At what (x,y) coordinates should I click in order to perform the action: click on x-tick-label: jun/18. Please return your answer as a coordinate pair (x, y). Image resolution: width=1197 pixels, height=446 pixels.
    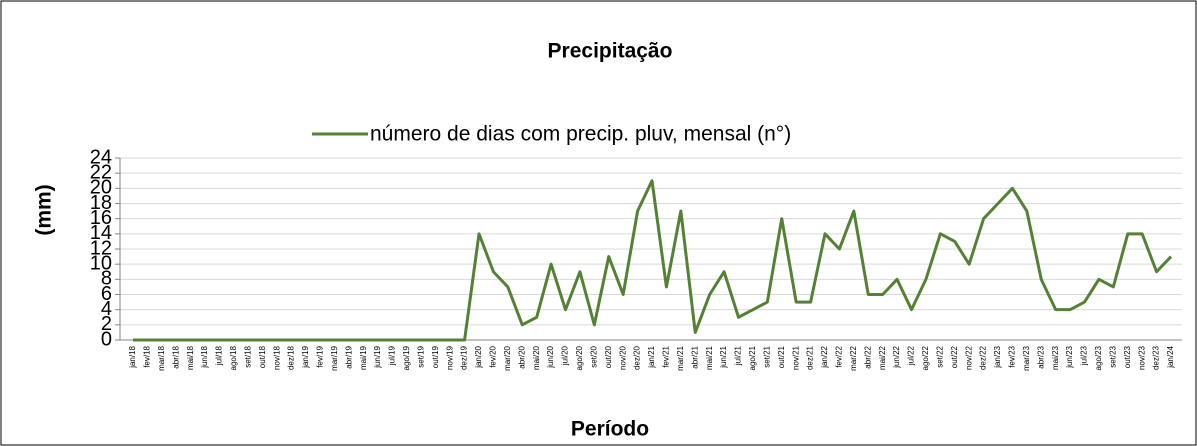
    Looking at the image, I should click on (204, 356).